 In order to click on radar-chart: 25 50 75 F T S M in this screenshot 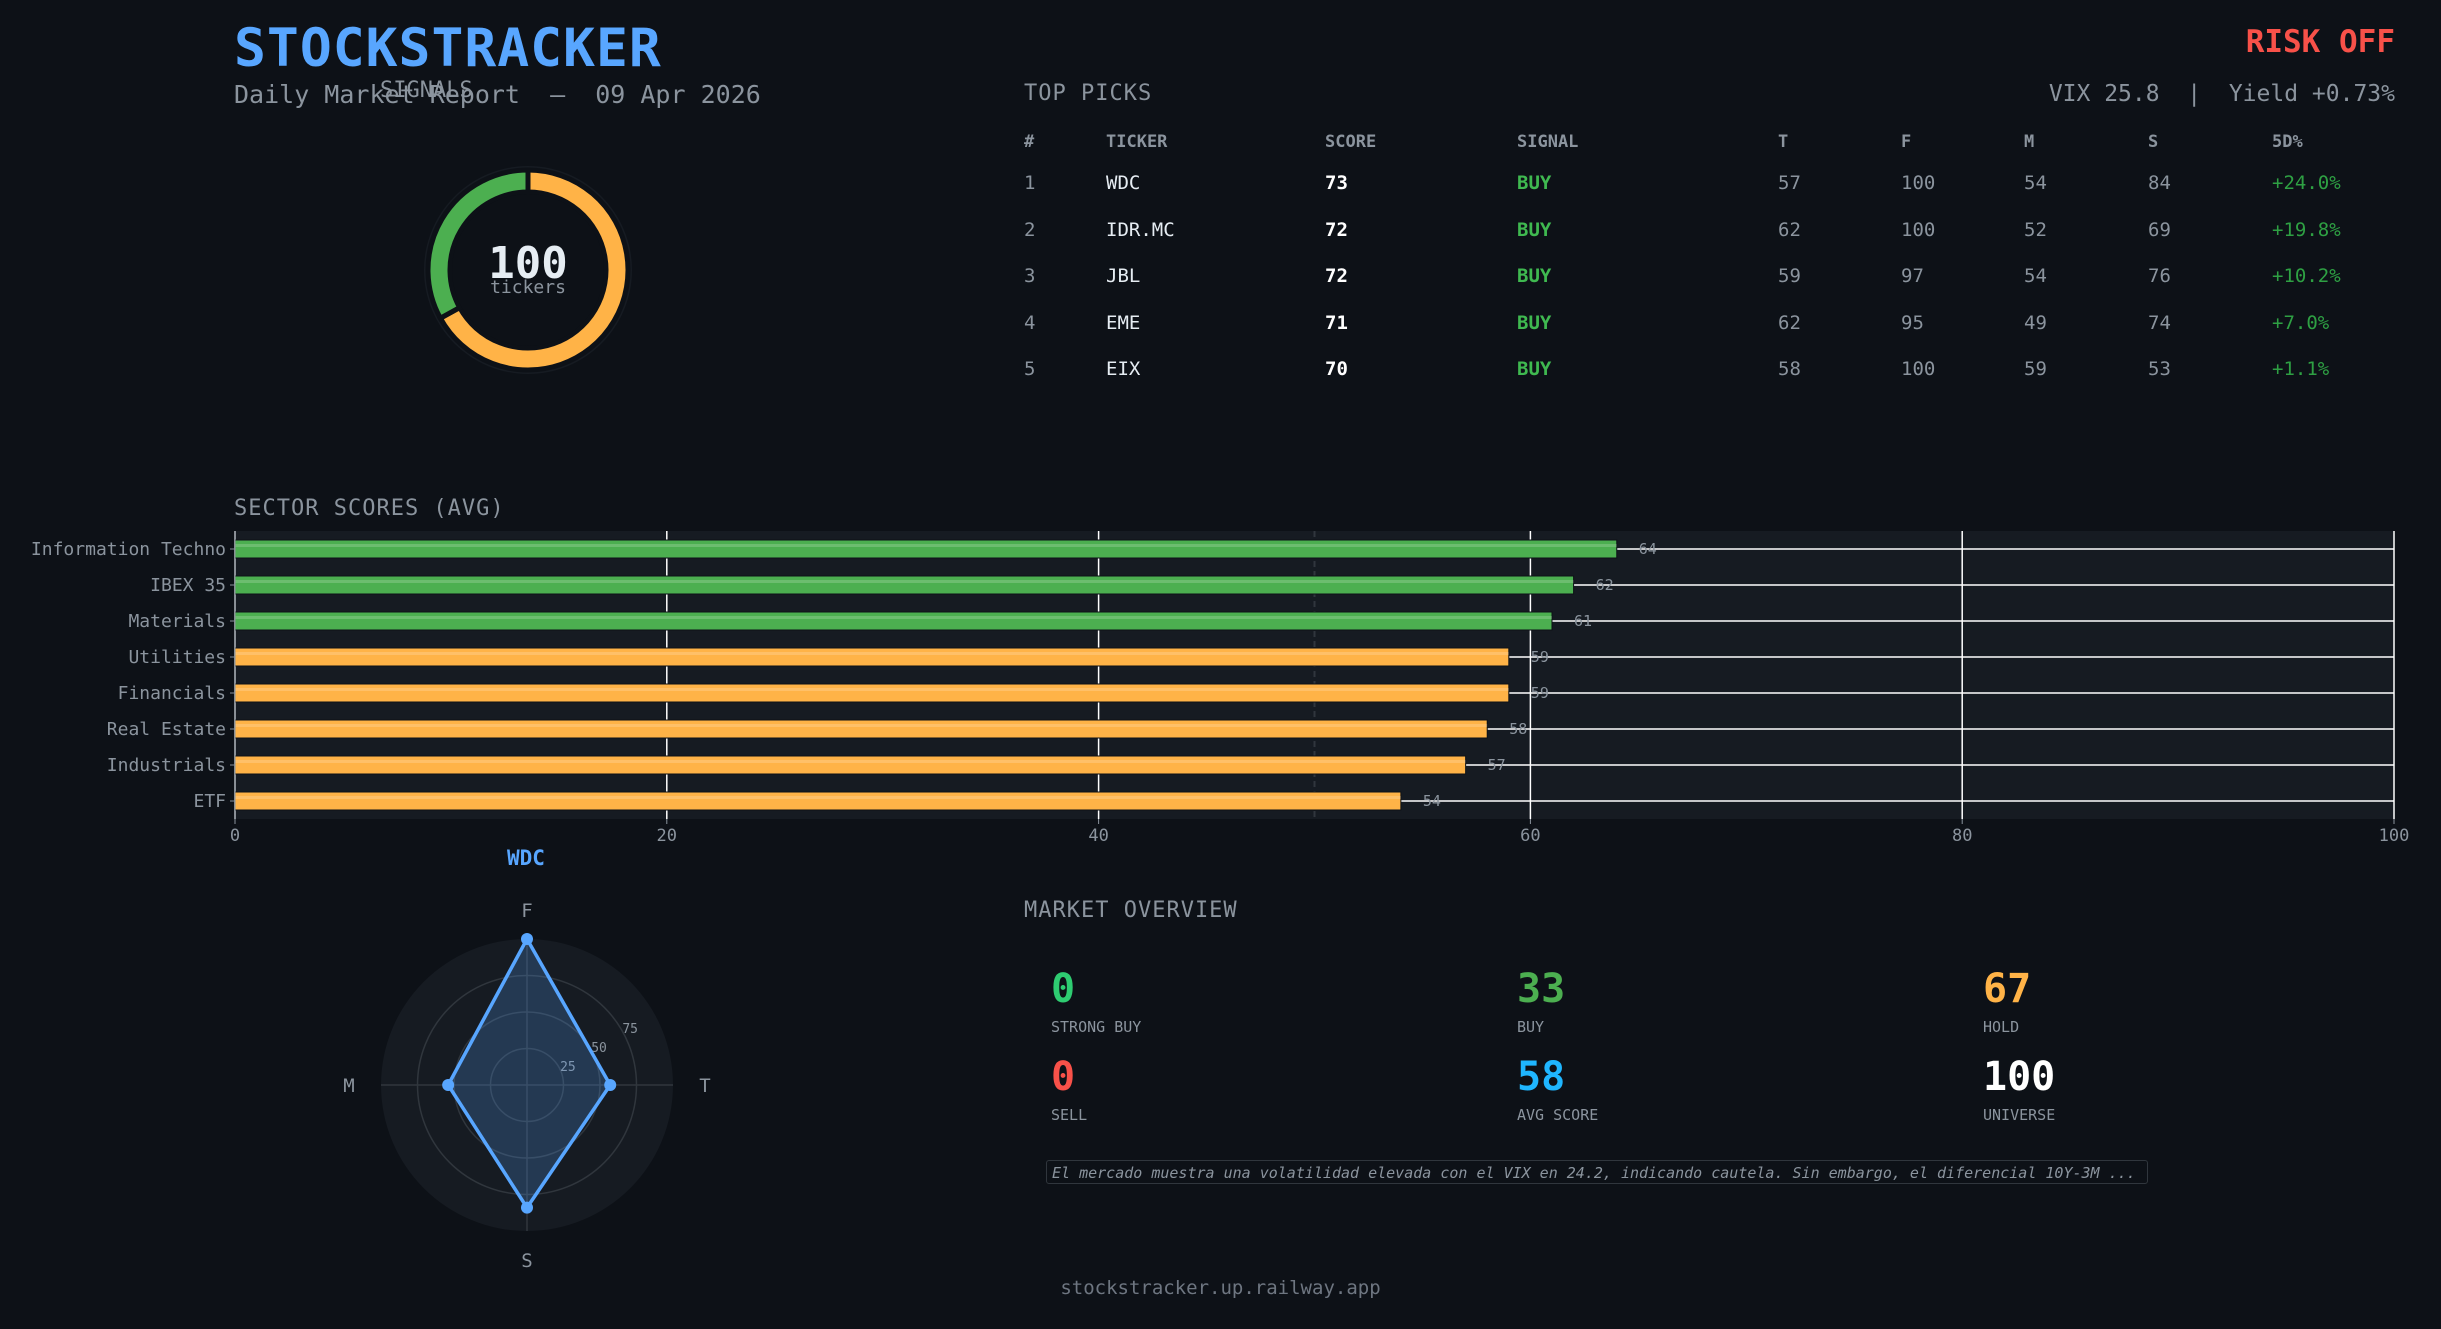, I will do `click(526, 1086)`.